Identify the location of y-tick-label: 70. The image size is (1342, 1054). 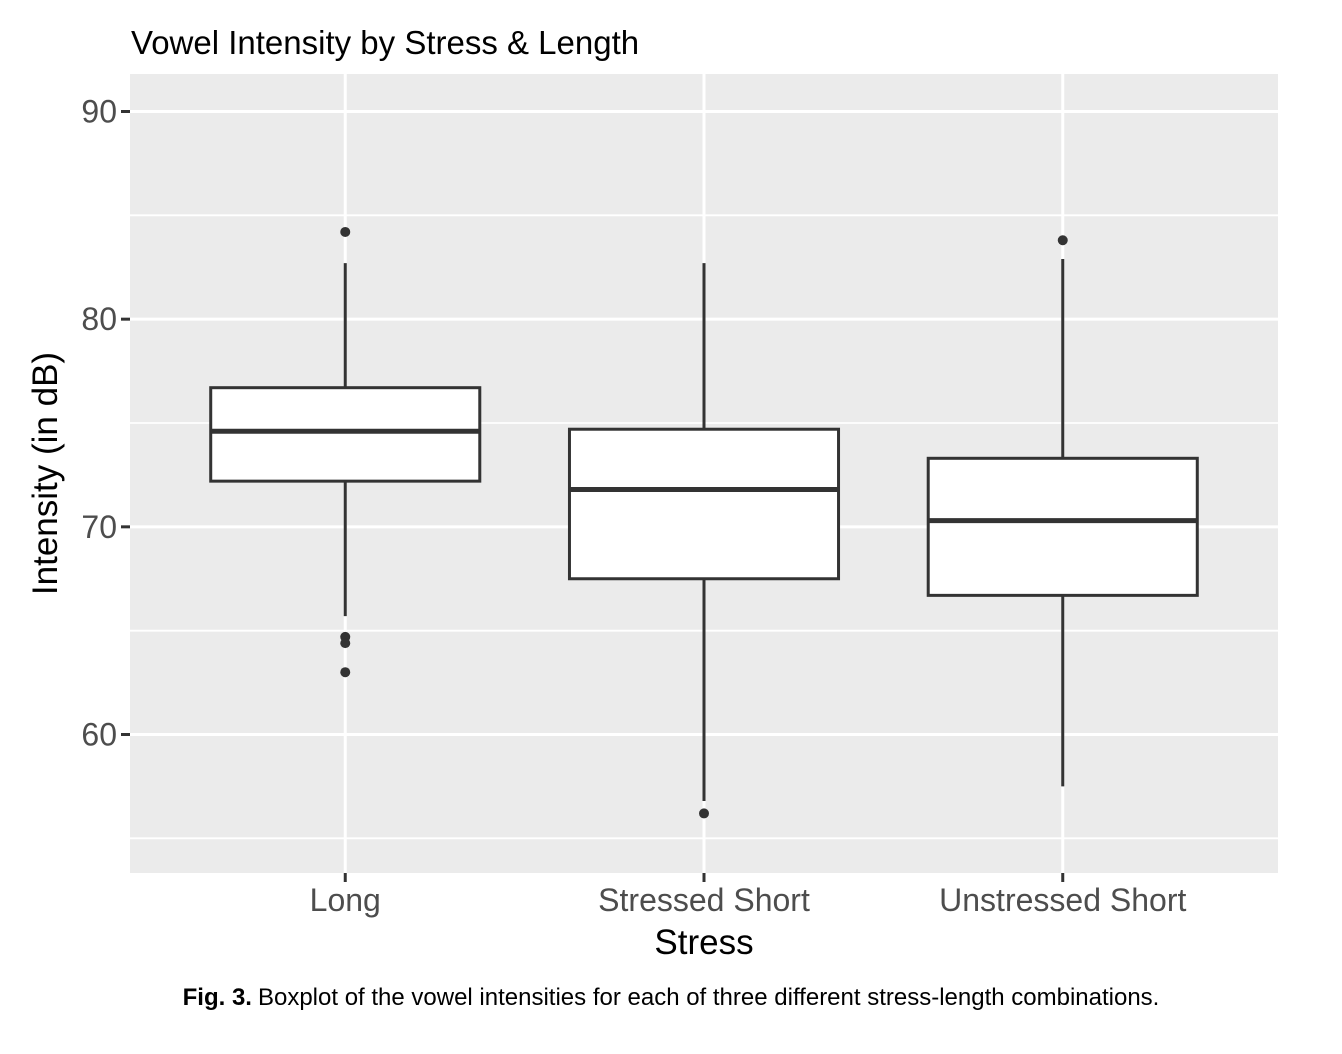
(99, 527).